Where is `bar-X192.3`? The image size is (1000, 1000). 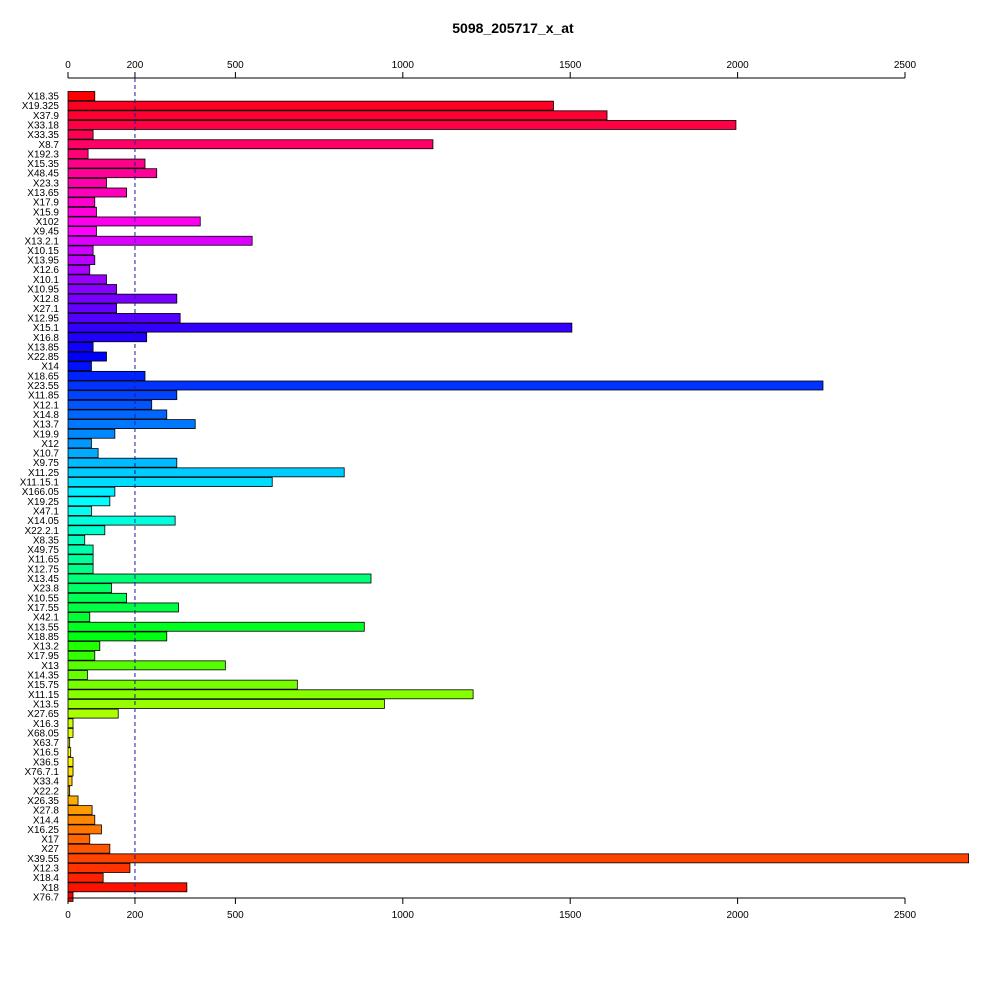
bar-X192.3 is located at coordinates (78, 153).